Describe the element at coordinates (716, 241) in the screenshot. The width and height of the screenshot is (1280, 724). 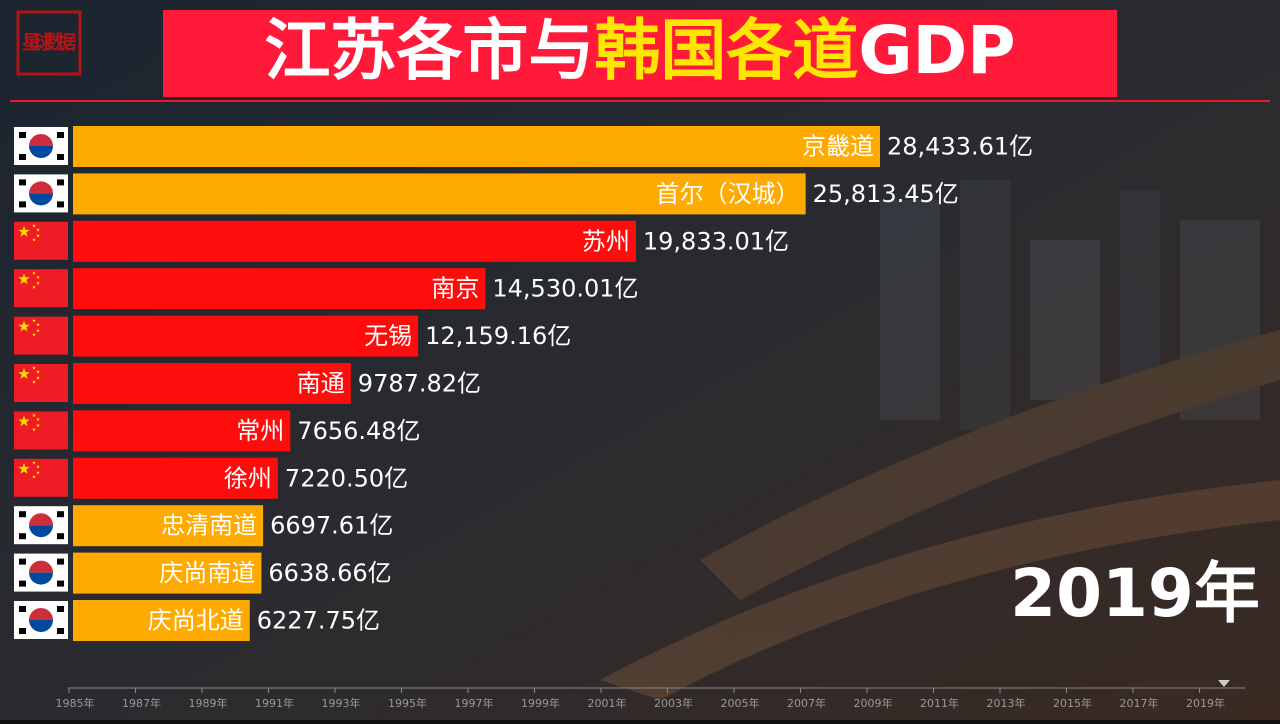
I see `value-label: 19,833.01亿` at that location.